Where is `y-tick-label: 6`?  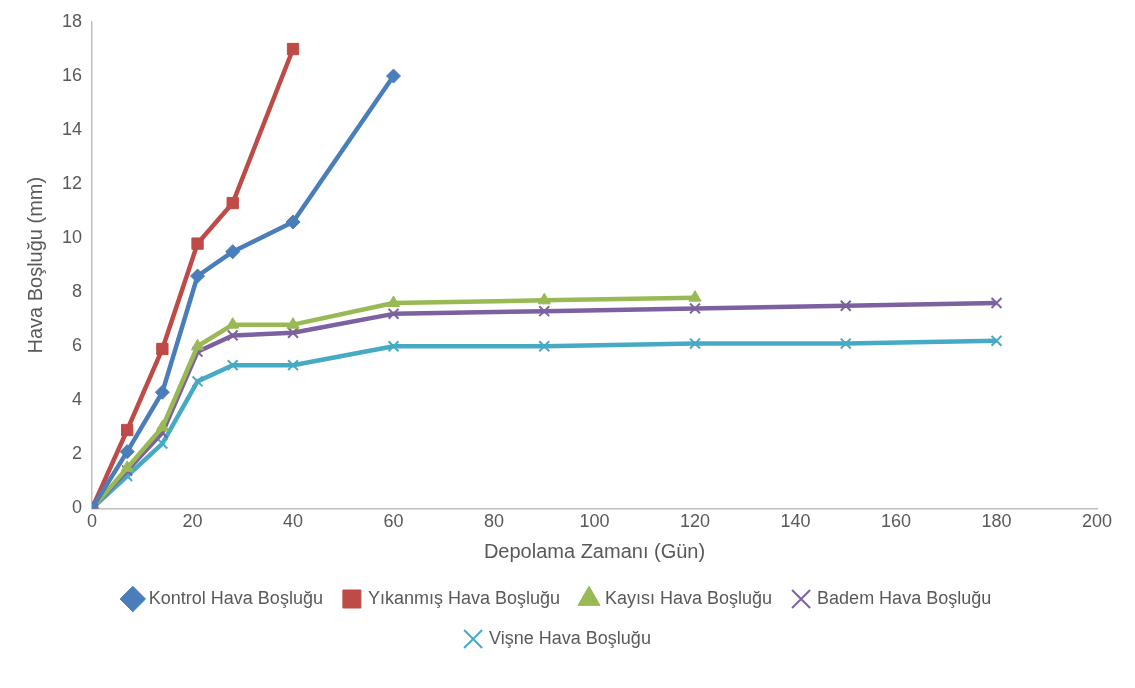 y-tick-label: 6 is located at coordinates (77, 345).